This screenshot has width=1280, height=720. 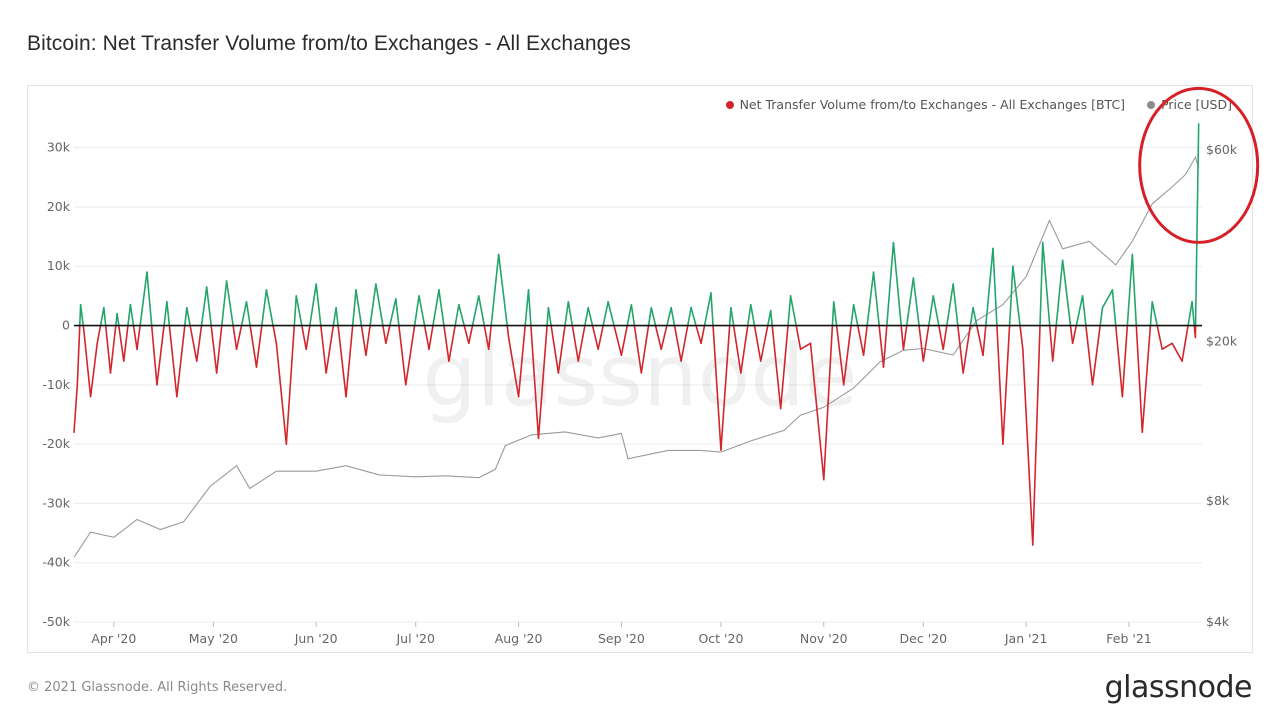 I want to click on brand-logo: glassnode, so click(x=1178, y=687).